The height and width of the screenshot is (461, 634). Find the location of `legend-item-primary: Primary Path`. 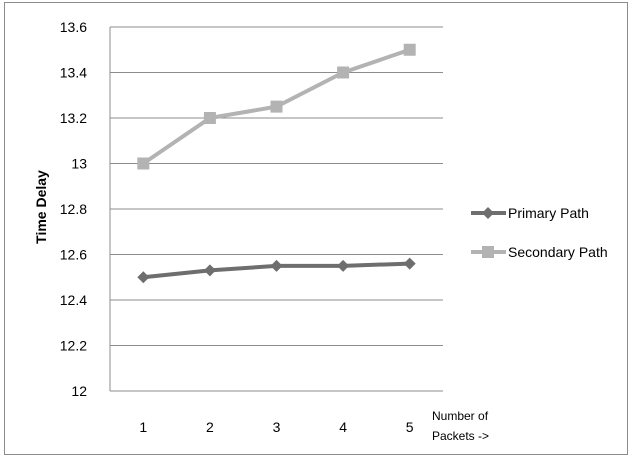

legend-item-primary: Primary Path is located at coordinates (530, 213).